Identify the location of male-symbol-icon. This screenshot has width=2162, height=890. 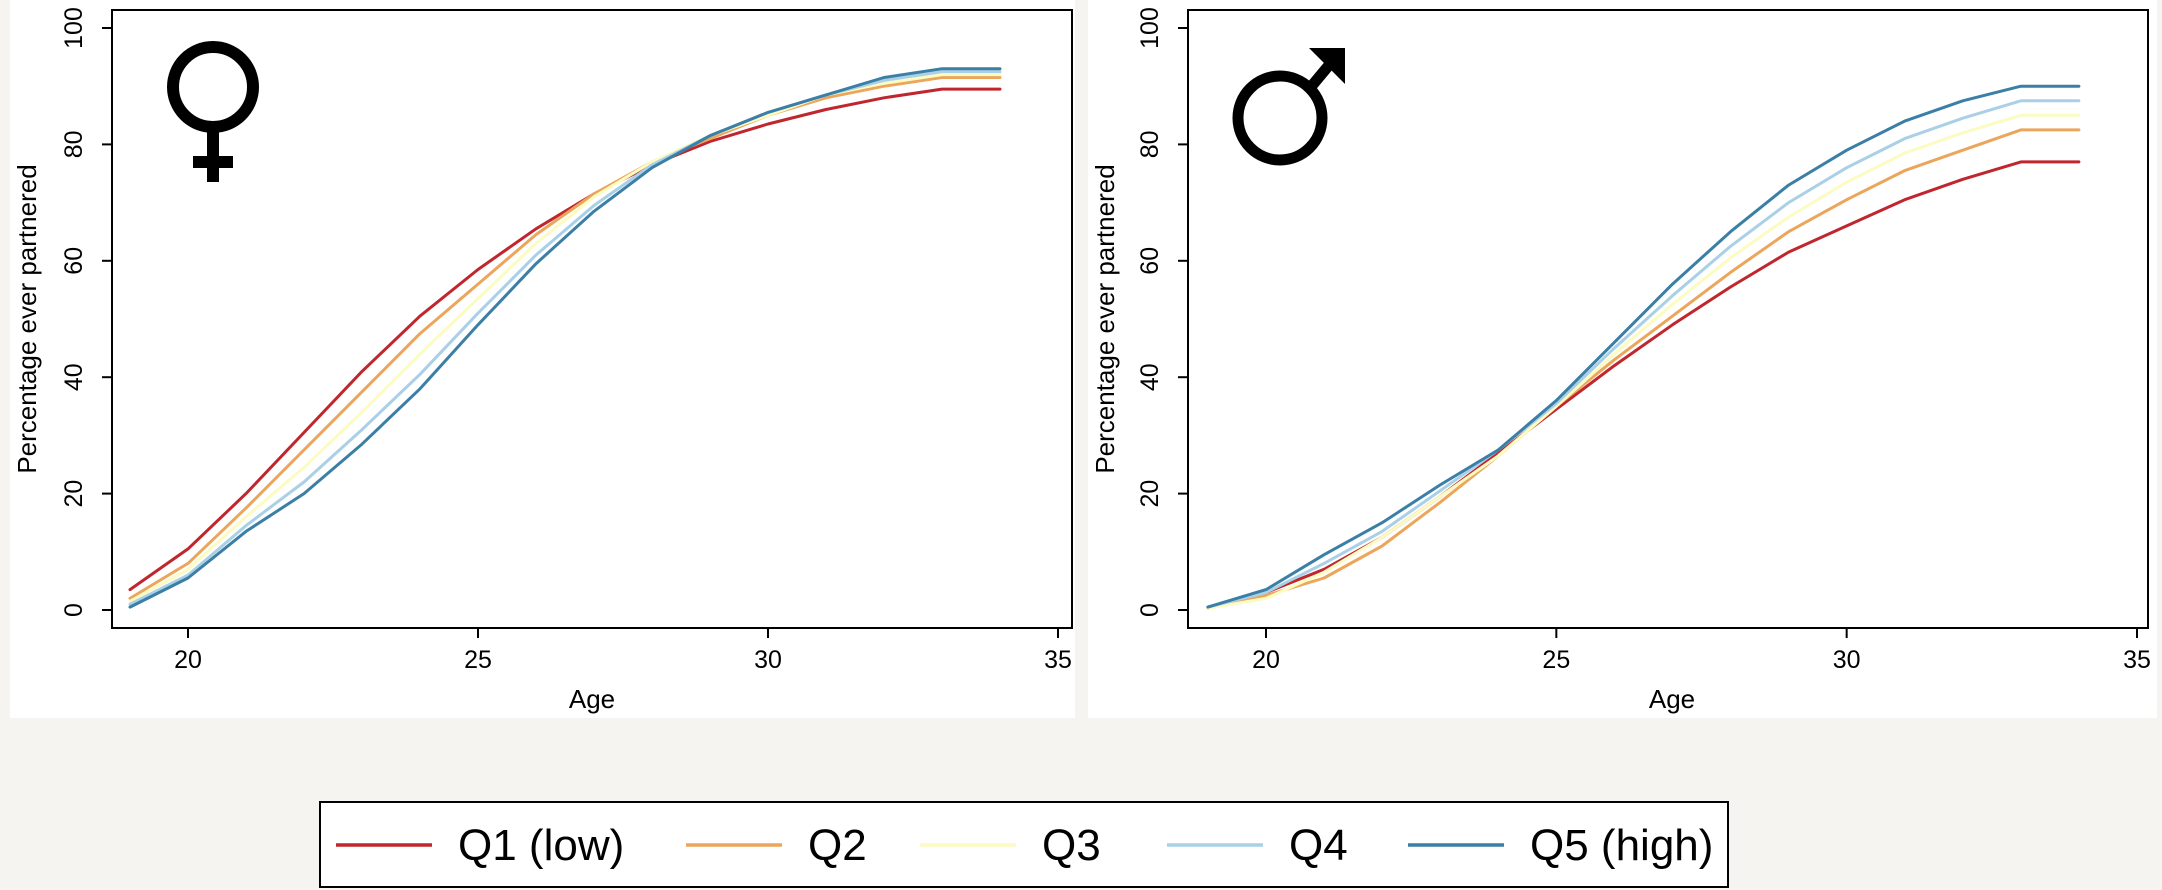
(1288, 107).